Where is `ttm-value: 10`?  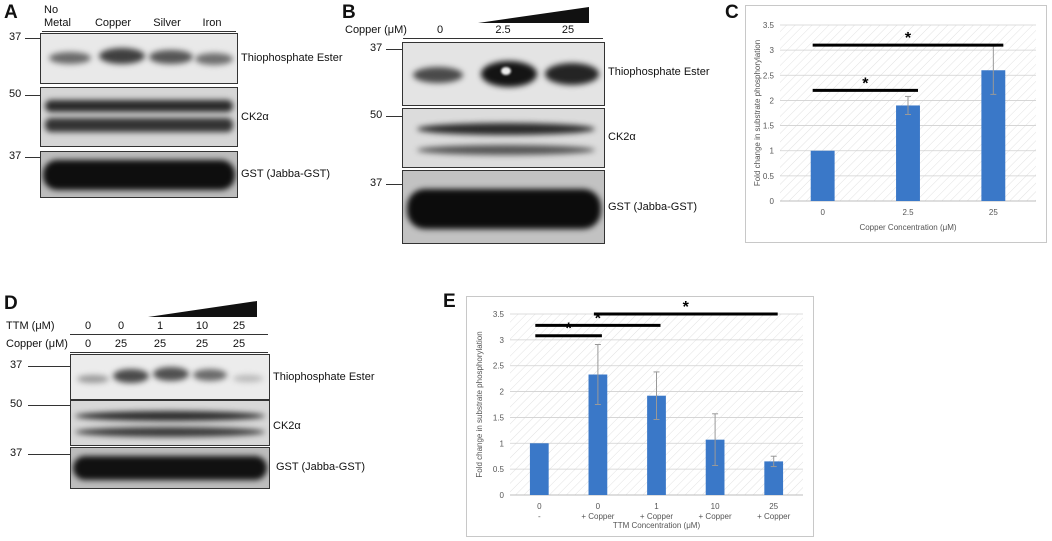
ttm-value: 10 is located at coordinates (202, 326).